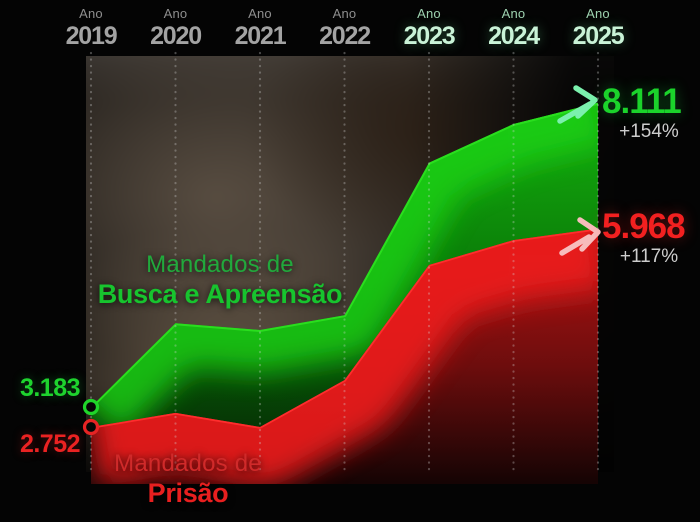 The height and width of the screenshot is (522, 700). I want to click on red-end-value: 5.968, so click(644, 226).